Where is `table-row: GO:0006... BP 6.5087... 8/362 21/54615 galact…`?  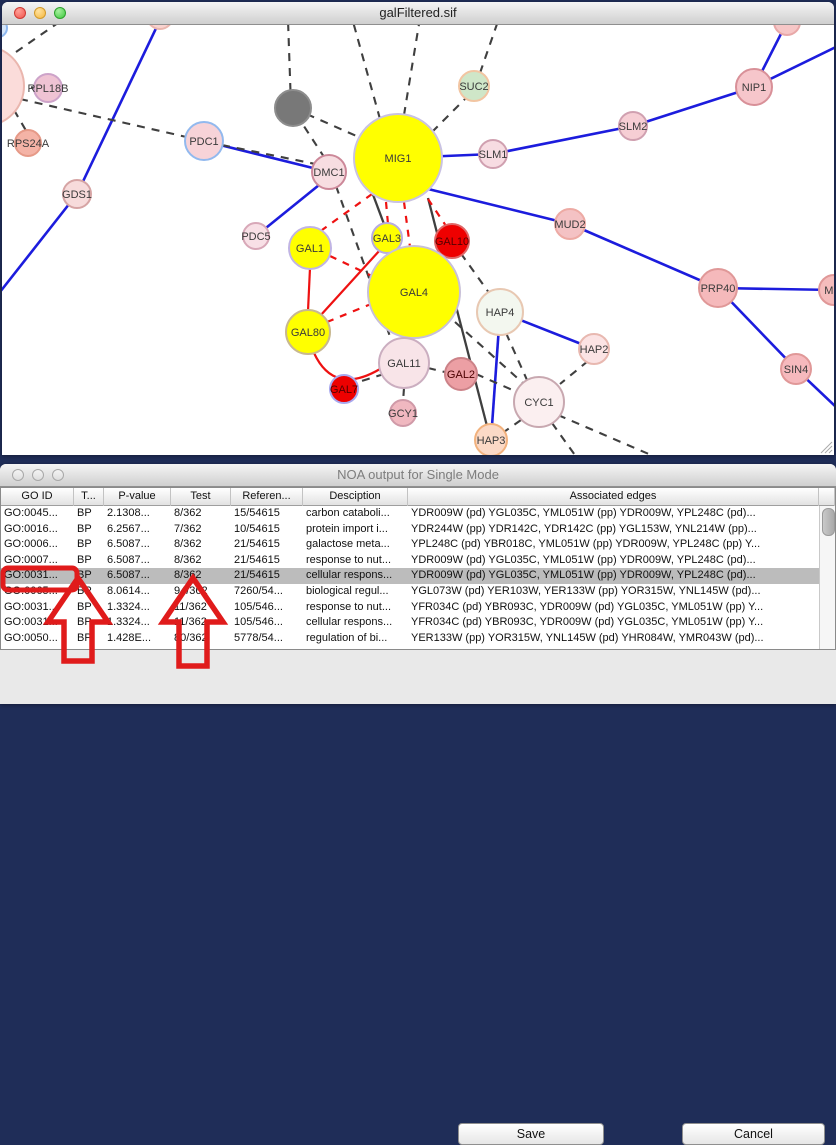
table-row: GO:0006... BP 6.5087... 8/362 21/54615 galact… is located at coordinates (410, 545).